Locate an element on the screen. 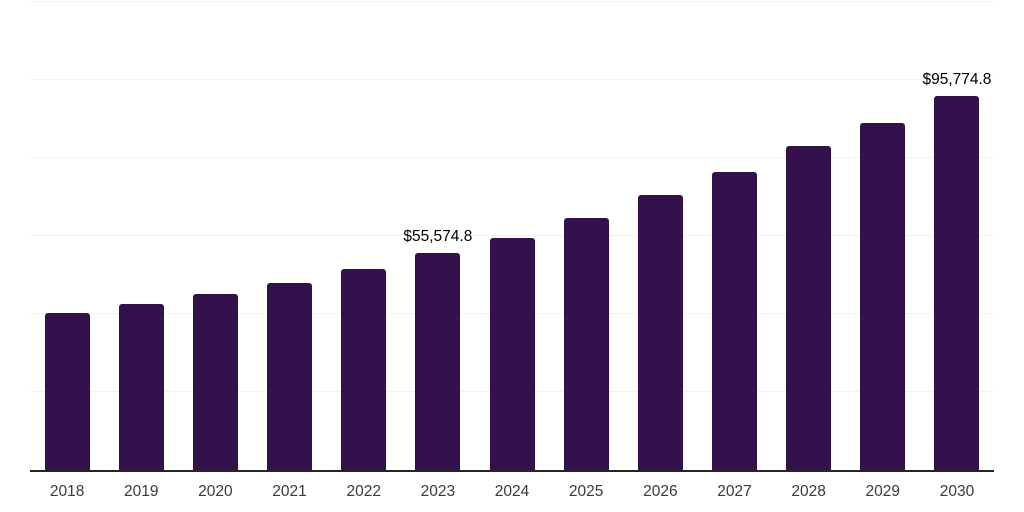 Image resolution: width=1024 pixels, height=512 pixels. bar-2021 is located at coordinates (290, 376).